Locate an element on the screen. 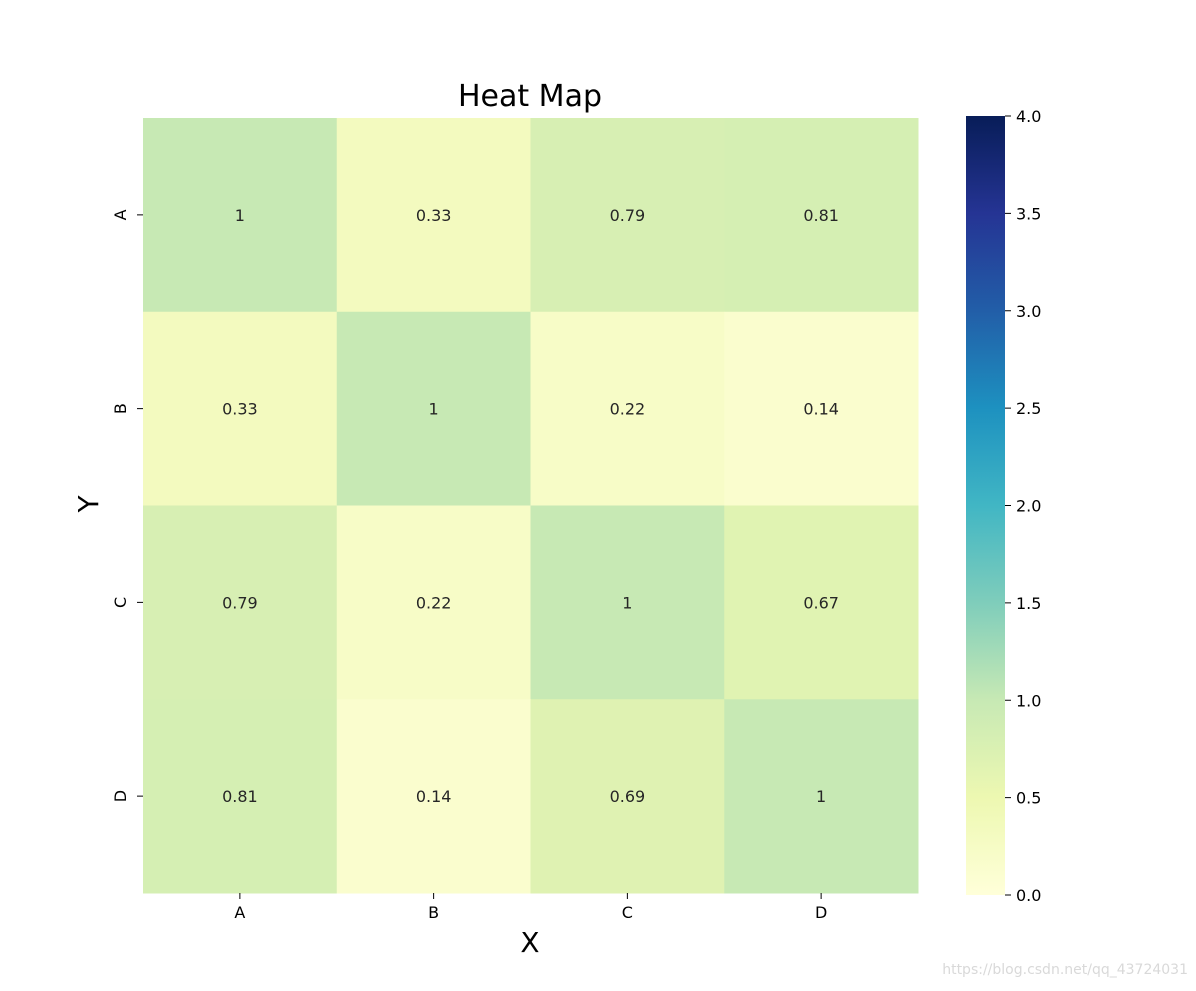 The image size is (1196, 991). colorbar-tick-label: 2.0 is located at coordinates (1028, 506).